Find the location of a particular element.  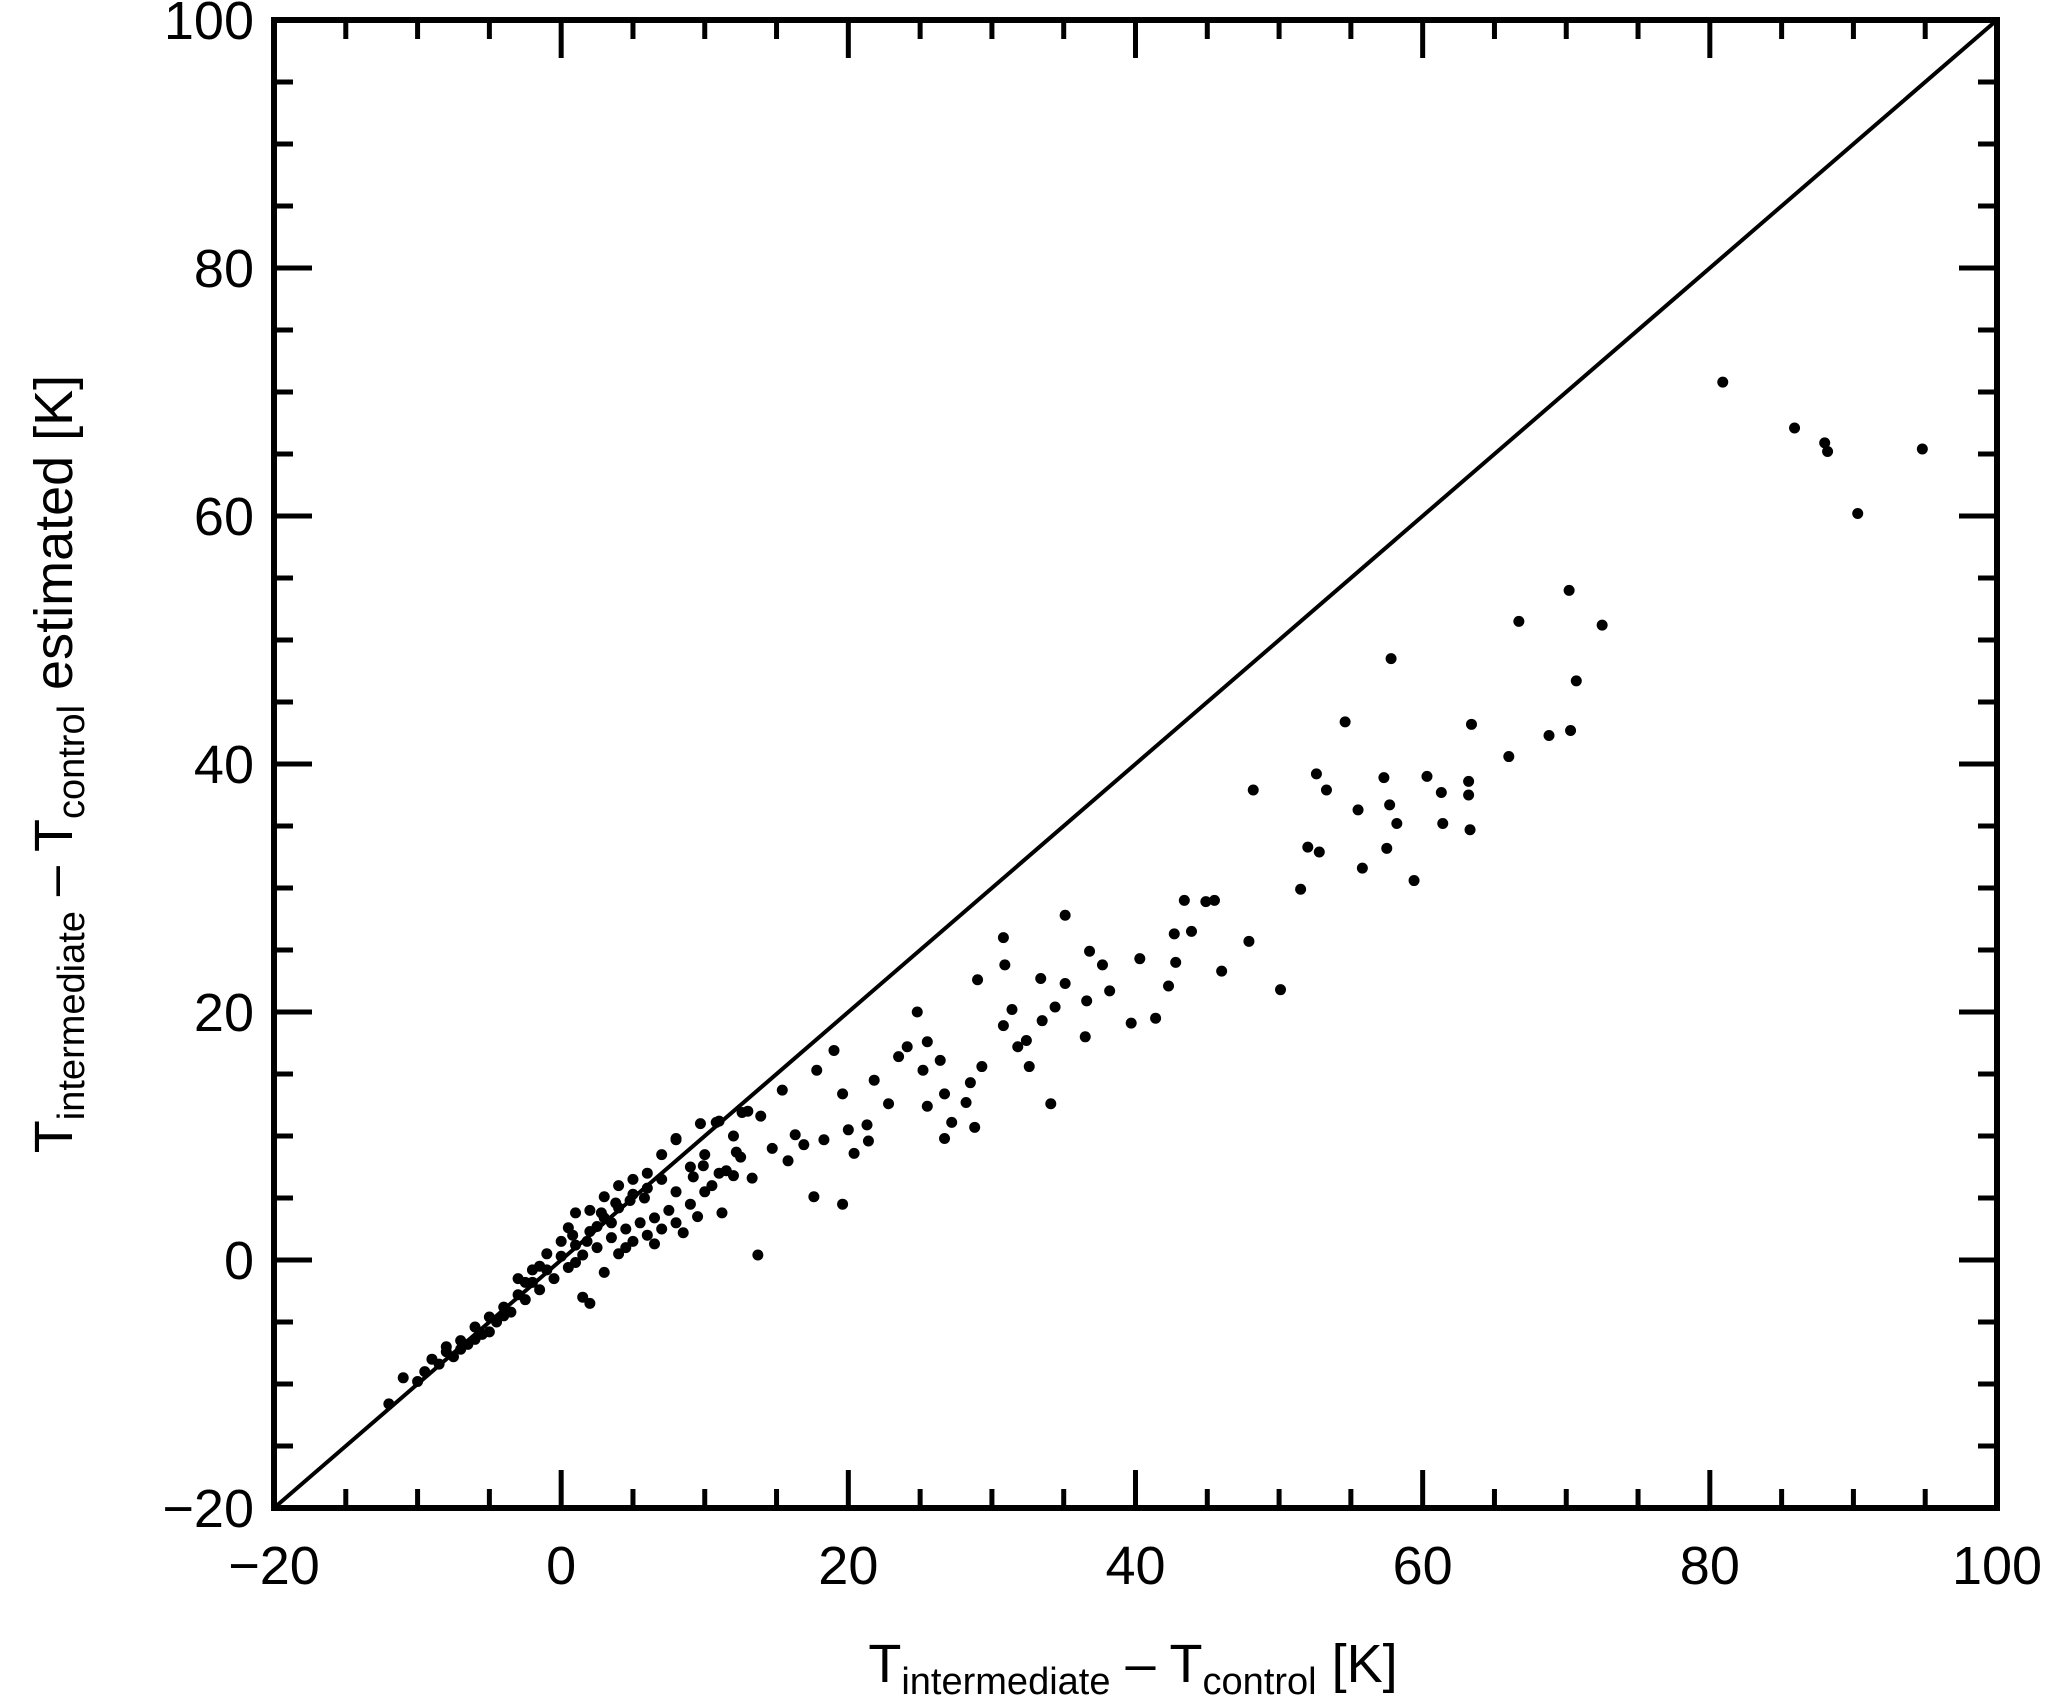

y-tick-label: 60 is located at coordinates (224, 517).